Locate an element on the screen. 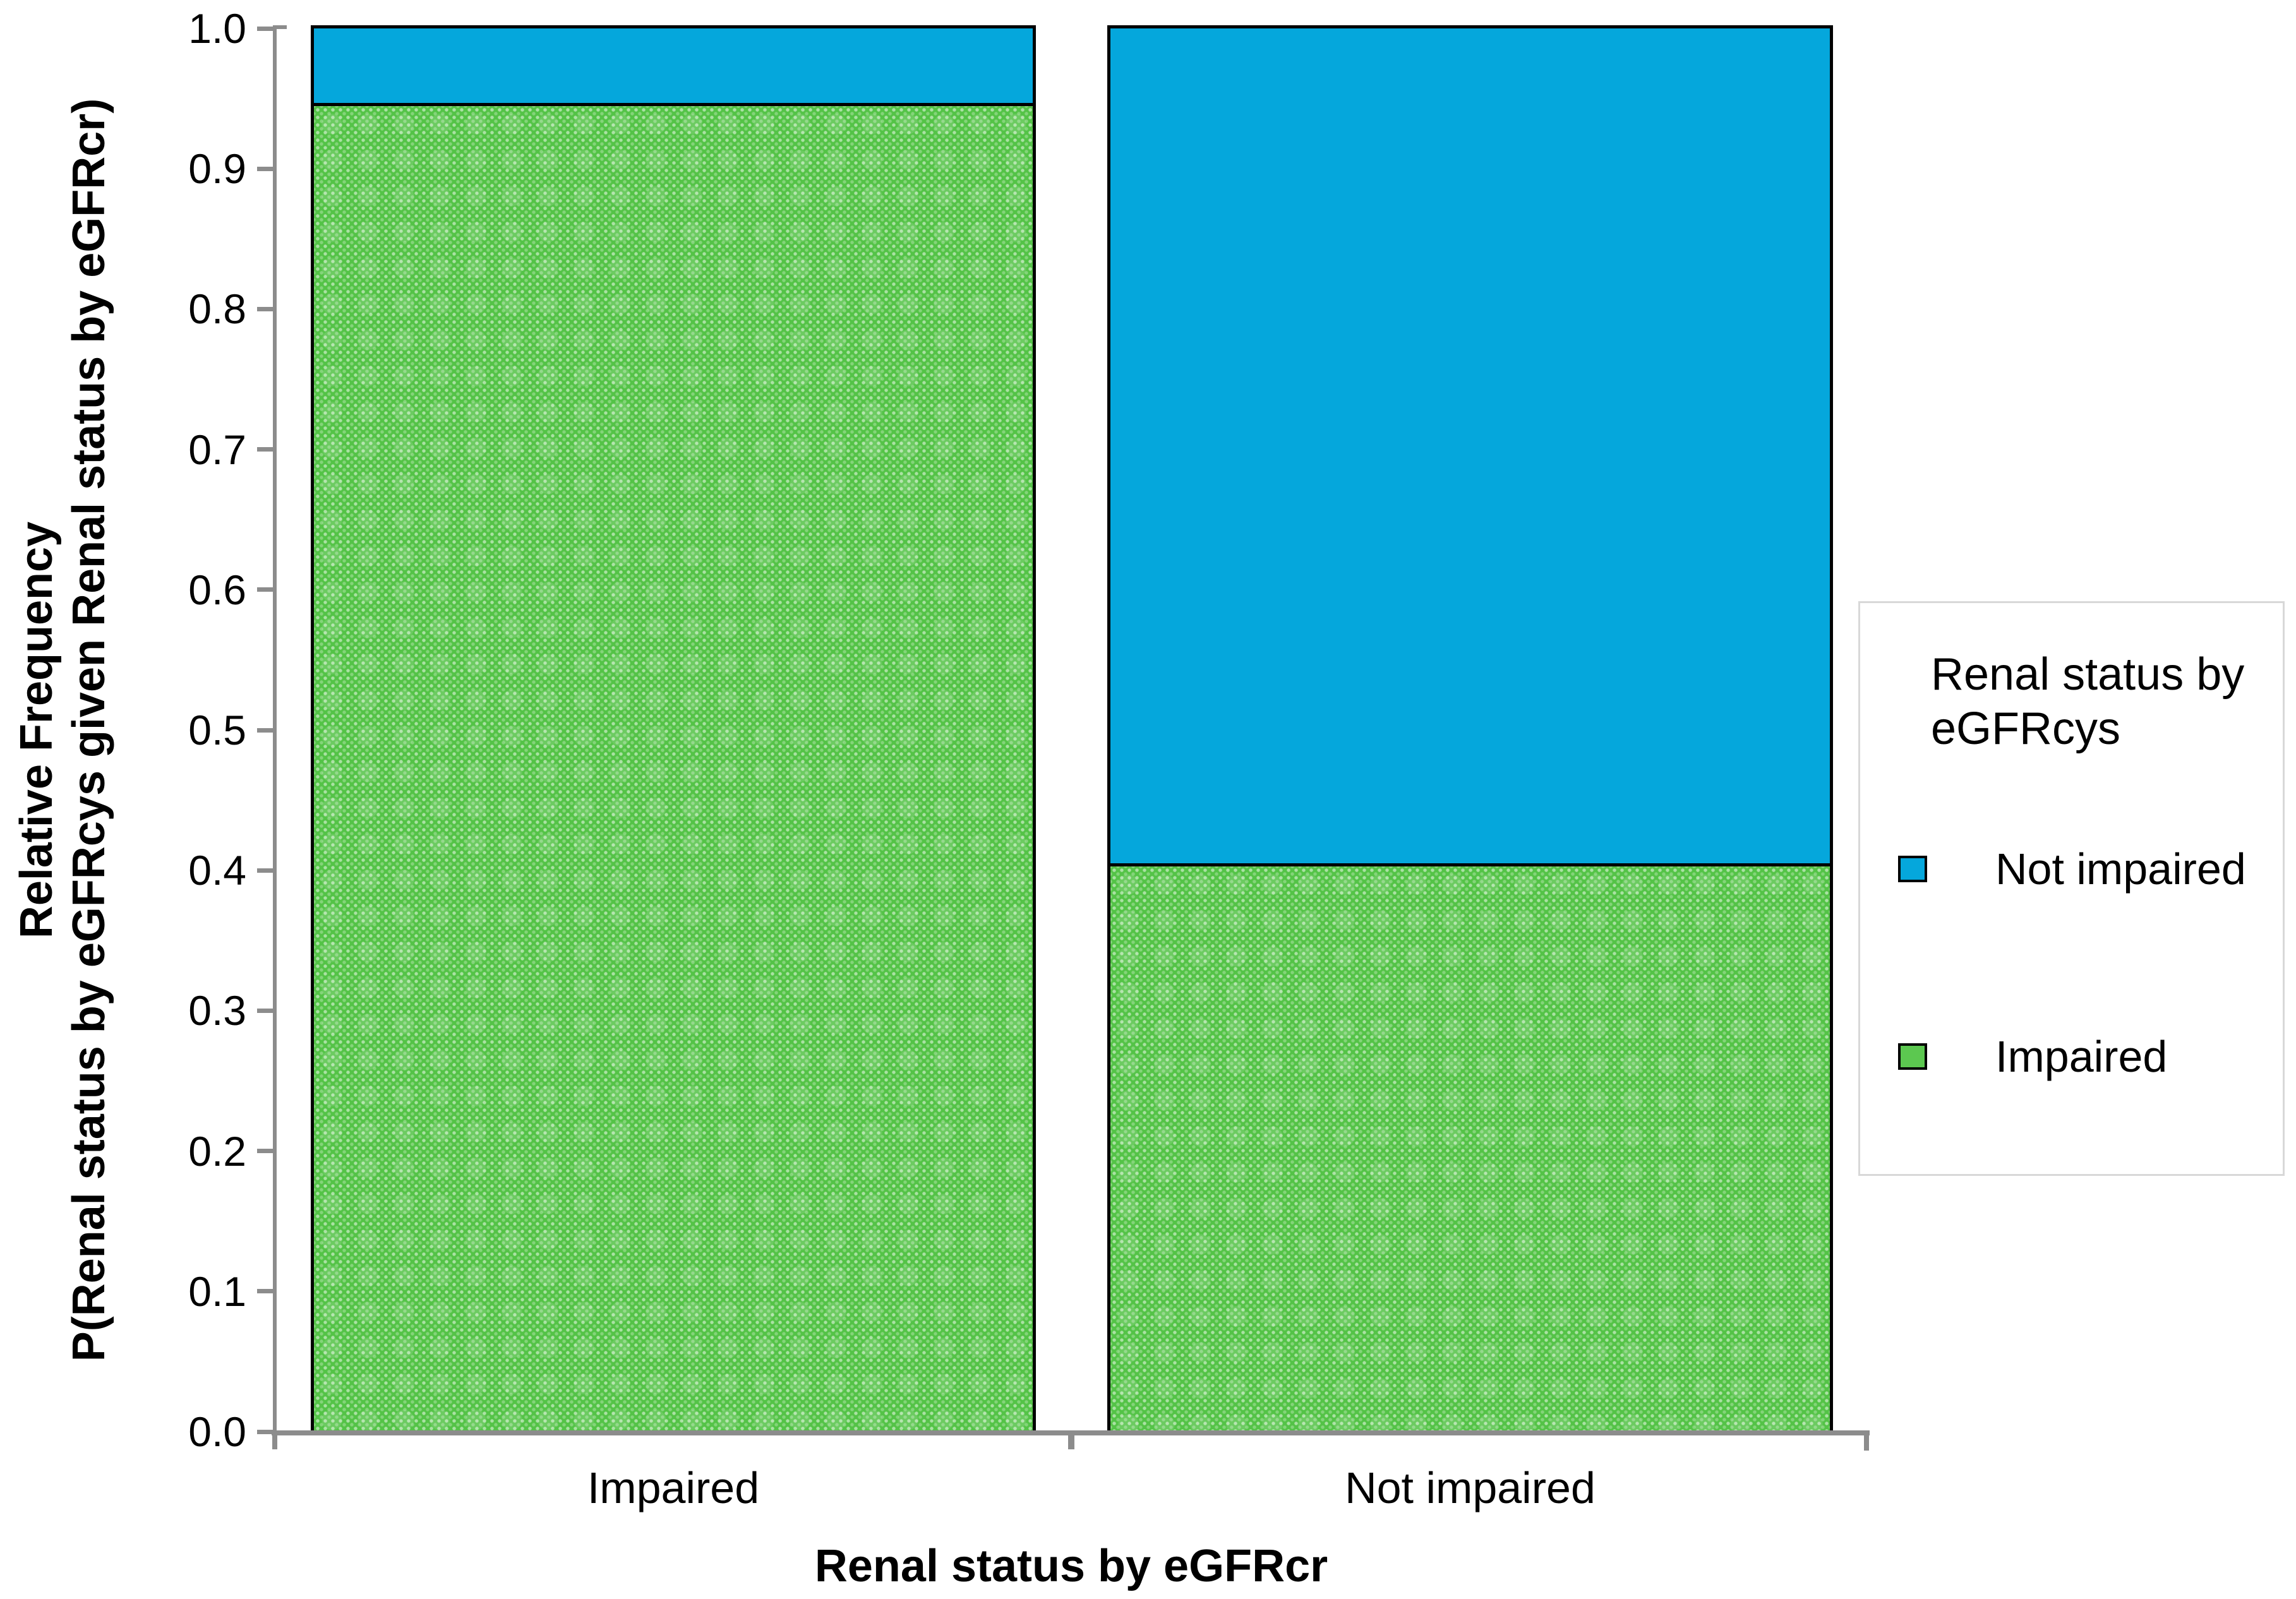  x-tick-label-impaired: Impaired is located at coordinates (673, 1487).